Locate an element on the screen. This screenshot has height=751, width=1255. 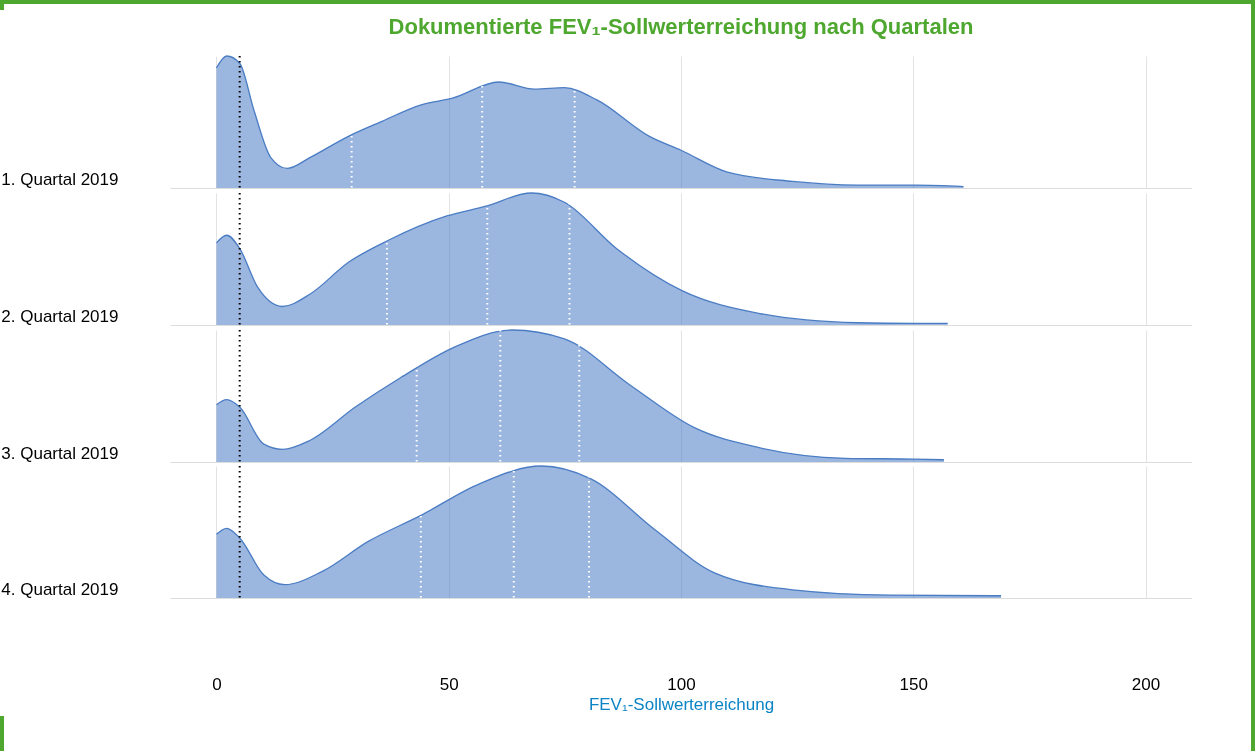
chart-title: Dokumentierte FEV₁-Sollwerterreichung nach Quartalen is located at coordinates (681, 27).